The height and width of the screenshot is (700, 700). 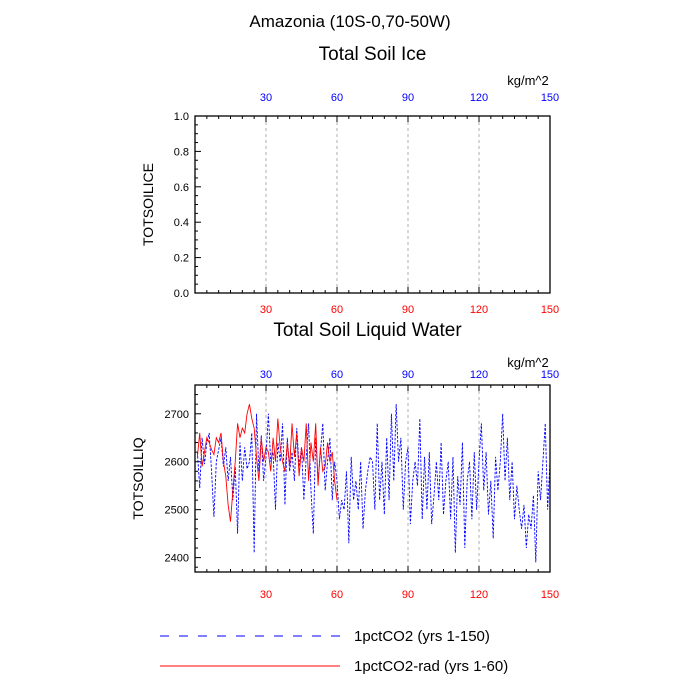 I want to click on y-tick-label: 0.8, so click(x=181, y=152).